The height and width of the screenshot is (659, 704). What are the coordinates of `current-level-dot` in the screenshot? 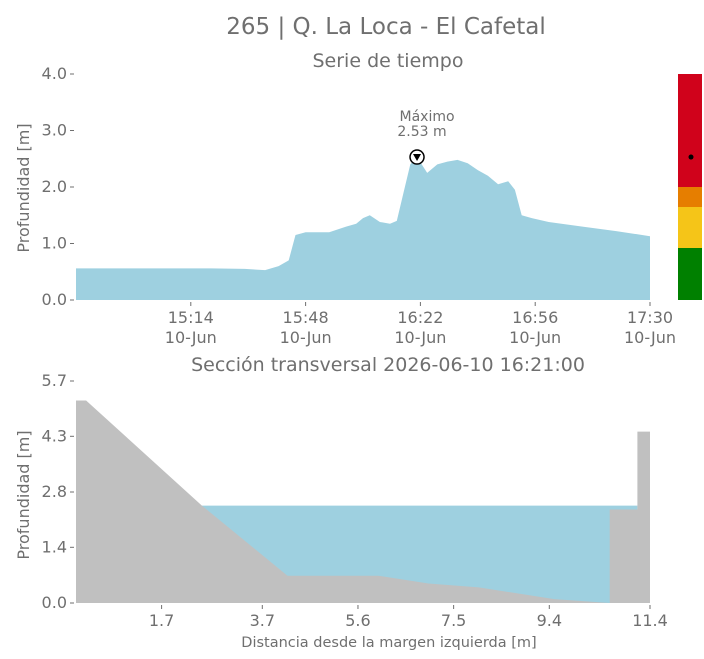 It's located at (691, 157).